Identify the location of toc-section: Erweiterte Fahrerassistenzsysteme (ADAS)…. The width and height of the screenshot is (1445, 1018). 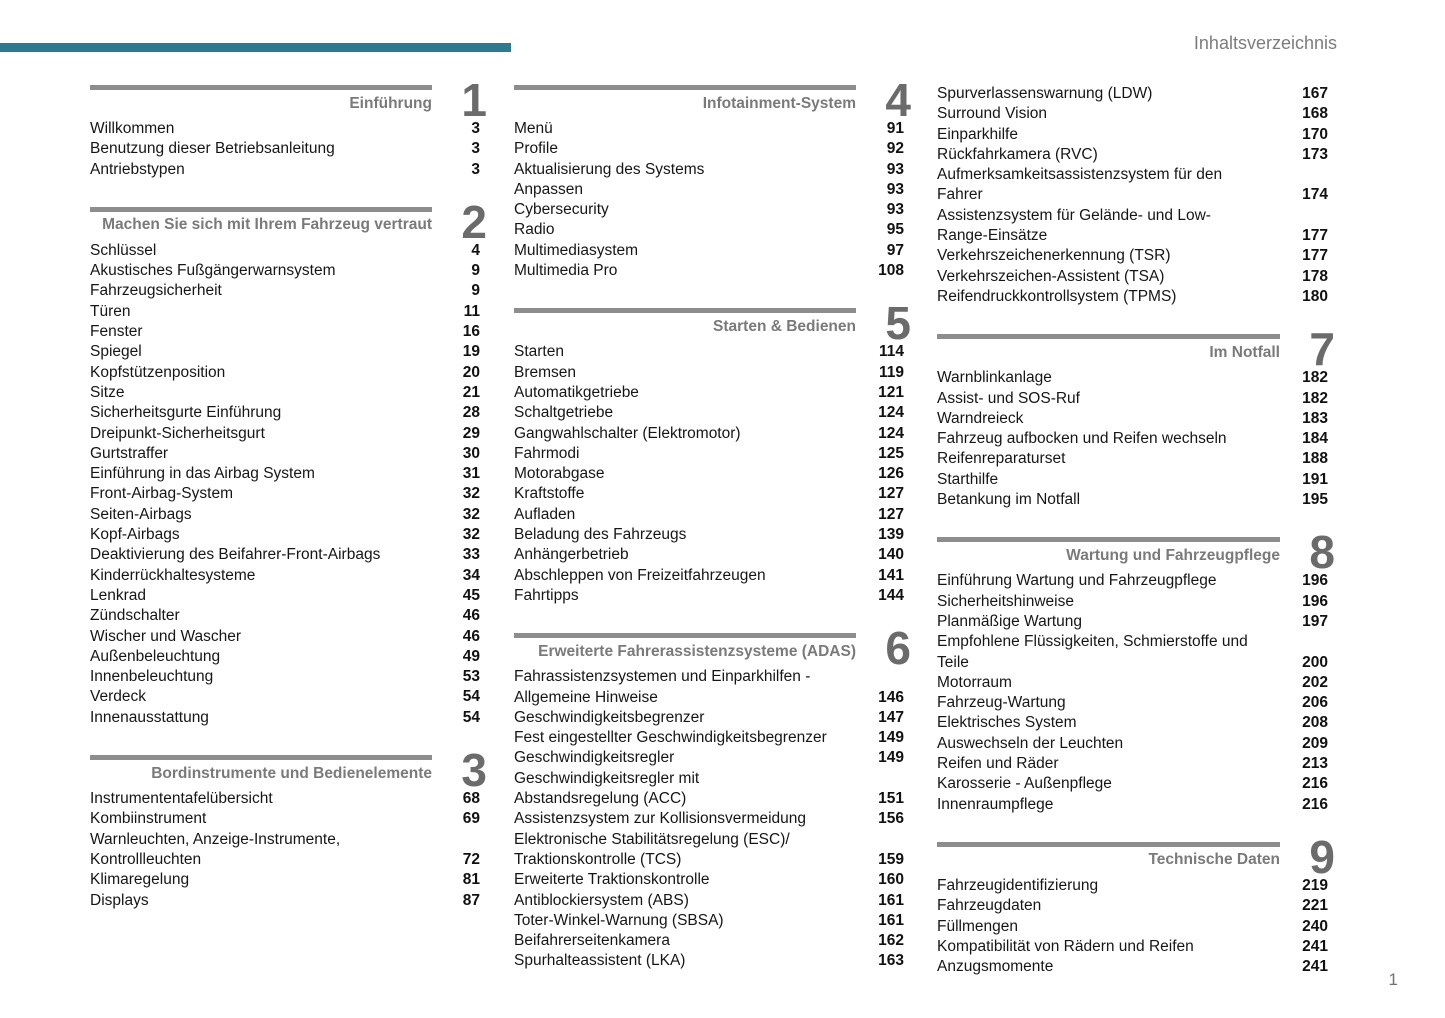
(712, 798).